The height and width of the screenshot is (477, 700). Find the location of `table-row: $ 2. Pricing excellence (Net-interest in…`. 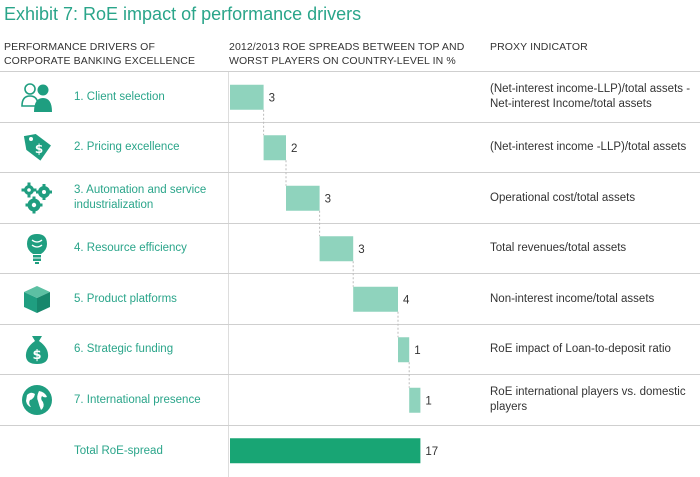

table-row: $ 2. Pricing excellence (Net-interest in… is located at coordinates (350, 147).